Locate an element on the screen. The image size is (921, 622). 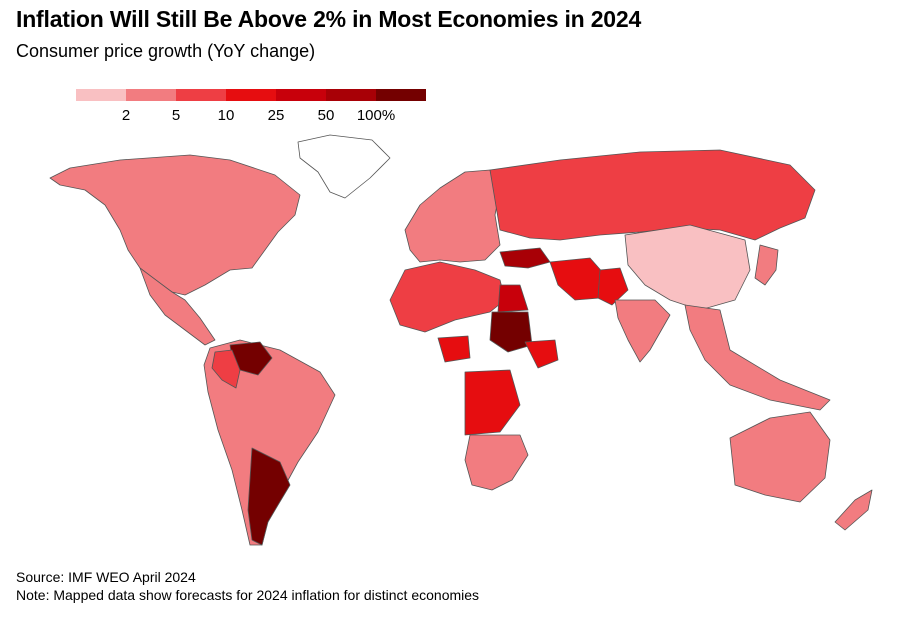
region-ethiopia is located at coordinates (541, 354).